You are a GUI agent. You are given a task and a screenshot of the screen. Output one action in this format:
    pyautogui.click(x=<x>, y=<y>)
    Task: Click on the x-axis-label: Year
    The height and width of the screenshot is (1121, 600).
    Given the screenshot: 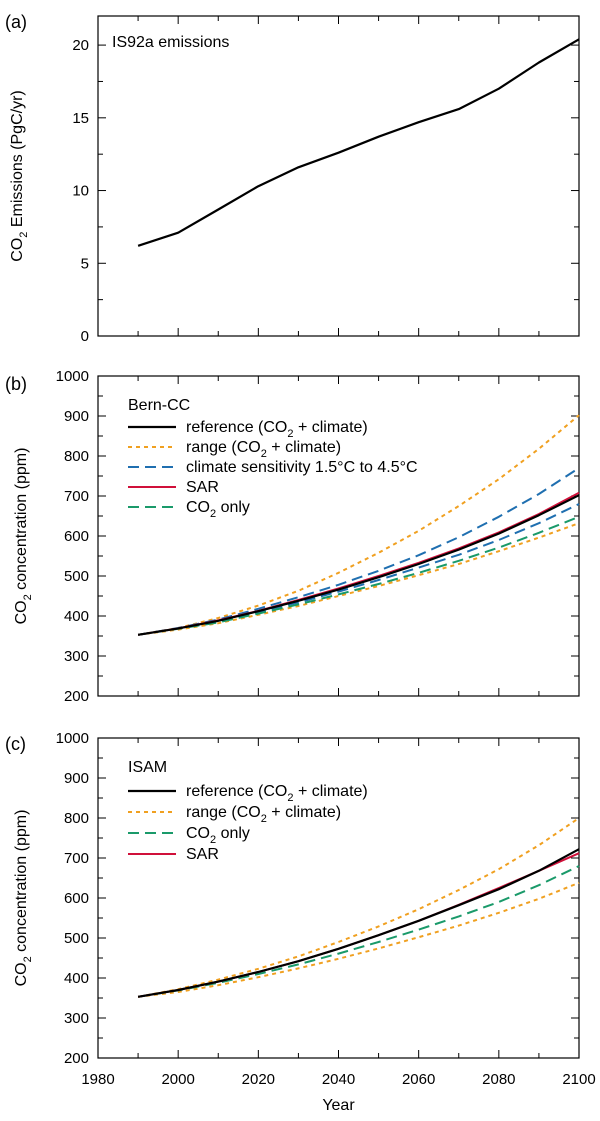 What is the action you would take?
    pyautogui.click(x=338, y=1105)
    